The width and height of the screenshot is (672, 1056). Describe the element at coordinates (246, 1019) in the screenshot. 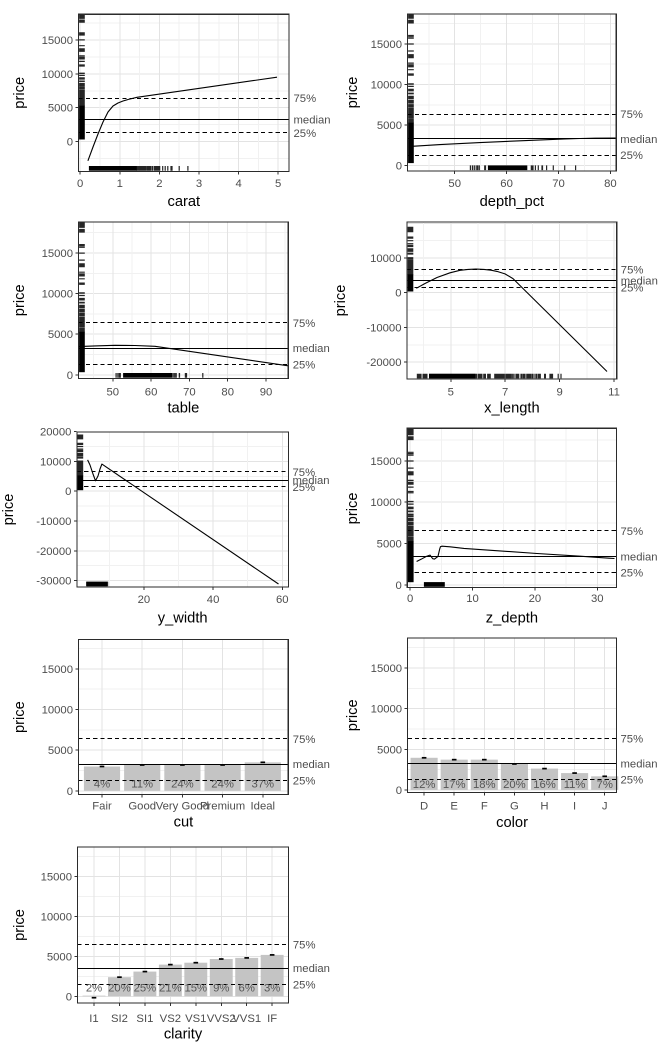

I see `svg-text: VVS1` at that location.